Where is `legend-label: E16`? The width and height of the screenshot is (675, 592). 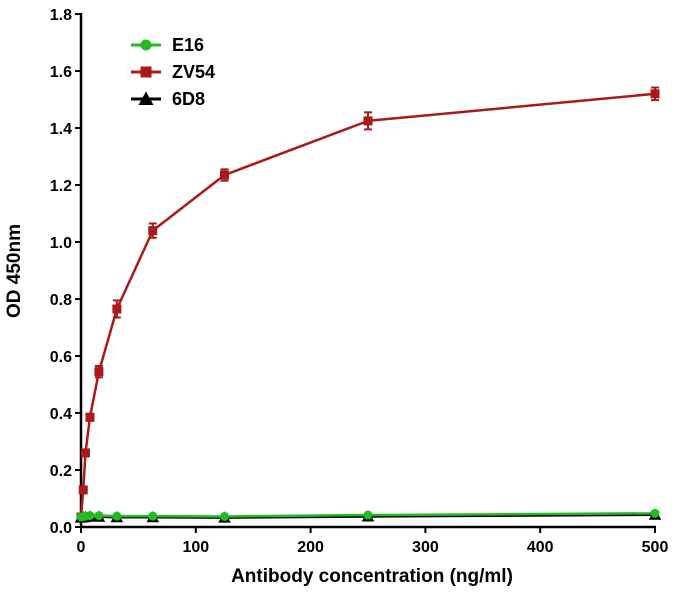
legend-label: E16 is located at coordinates (188, 45).